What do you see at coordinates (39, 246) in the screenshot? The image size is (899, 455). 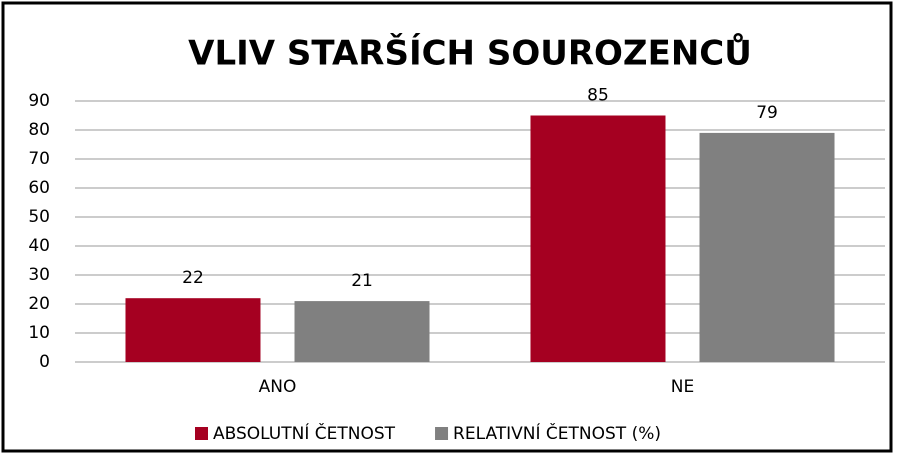 I see `y-tick-label: 40` at bounding box center [39, 246].